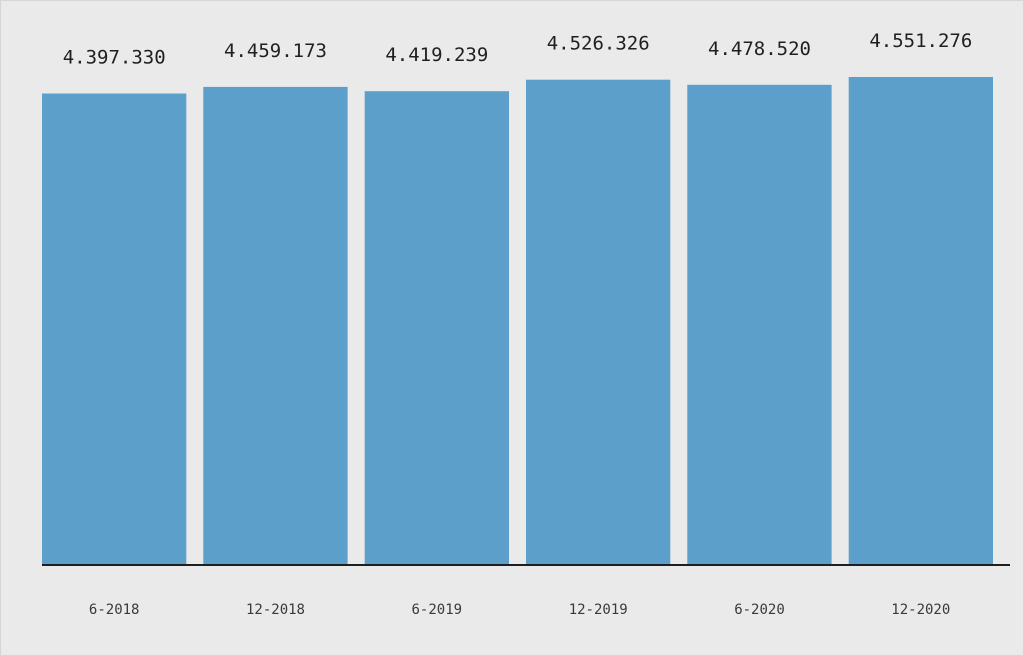  What do you see at coordinates (598, 322) in the screenshot?
I see `bar-12-2019` at bounding box center [598, 322].